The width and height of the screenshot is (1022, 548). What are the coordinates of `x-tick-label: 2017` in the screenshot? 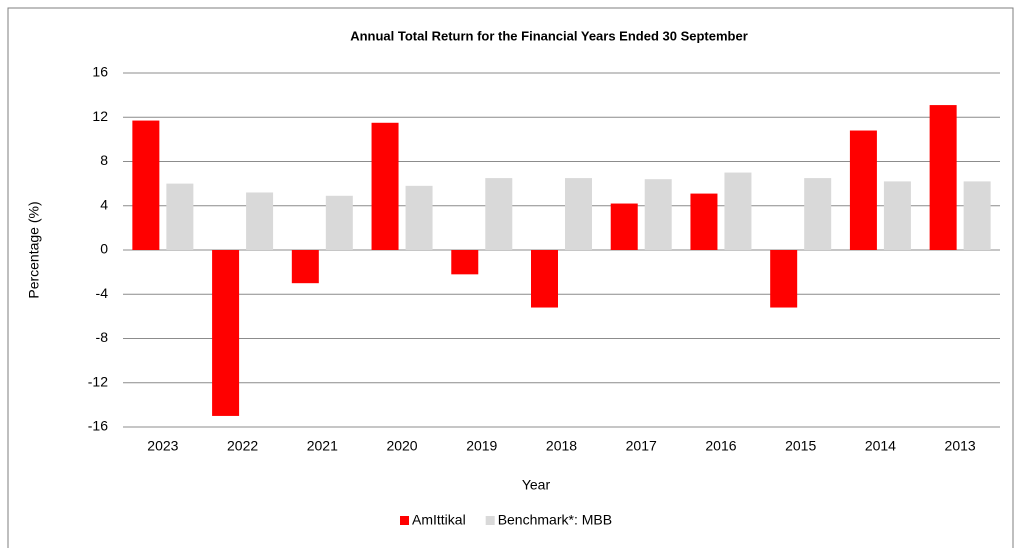 It's located at (641, 446).